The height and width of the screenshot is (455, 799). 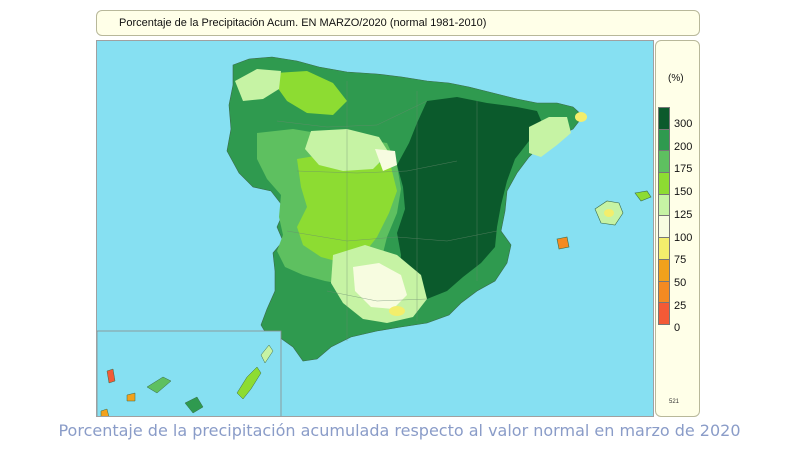 I want to click on canary-lanzarote, so click(x=267, y=354).